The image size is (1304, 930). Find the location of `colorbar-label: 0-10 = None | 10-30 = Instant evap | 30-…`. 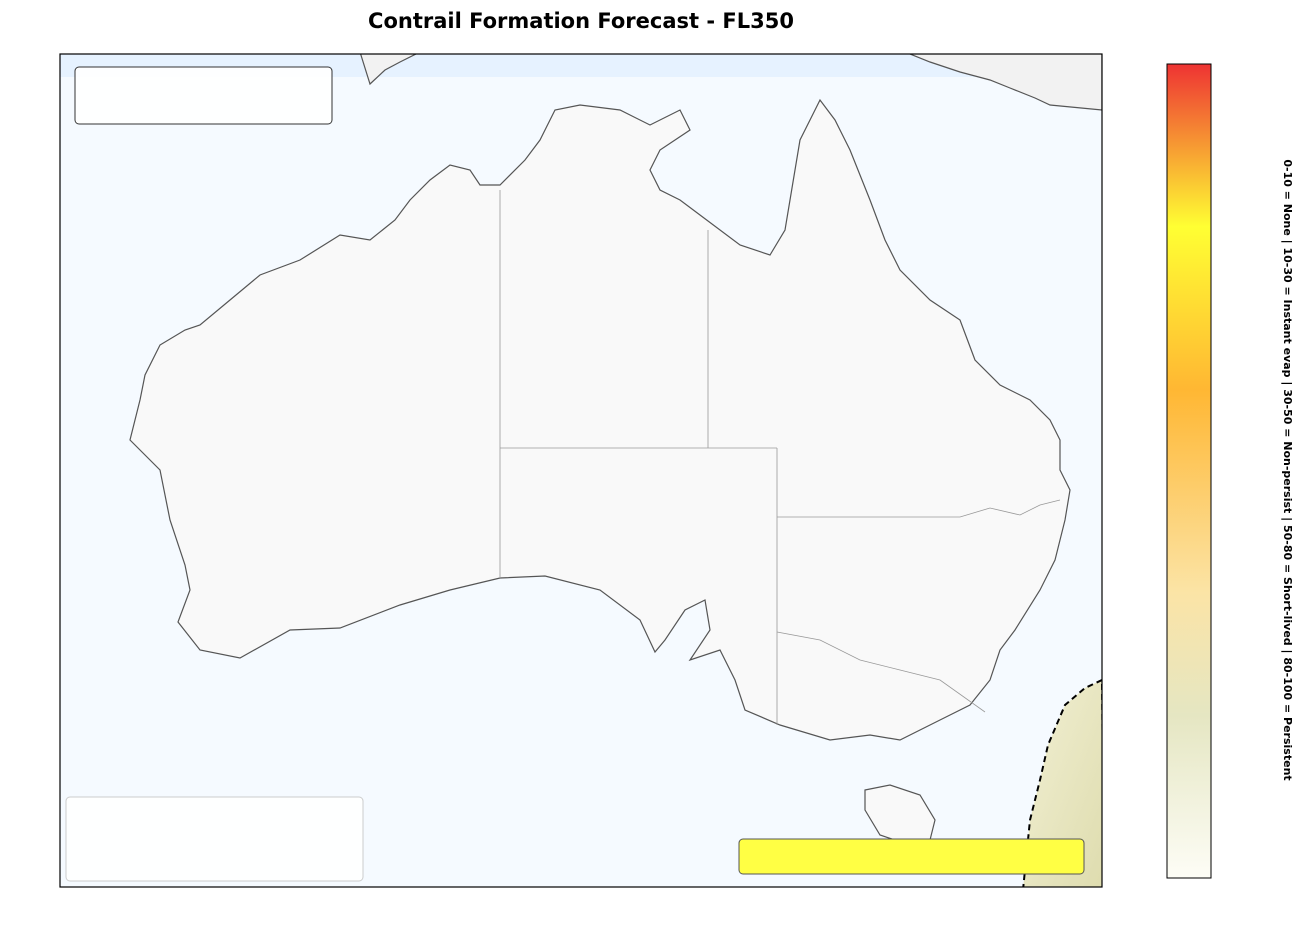

colorbar-label: 0-10 = None | 10-30 = Instant evap | 30-… is located at coordinates (1287, 469).